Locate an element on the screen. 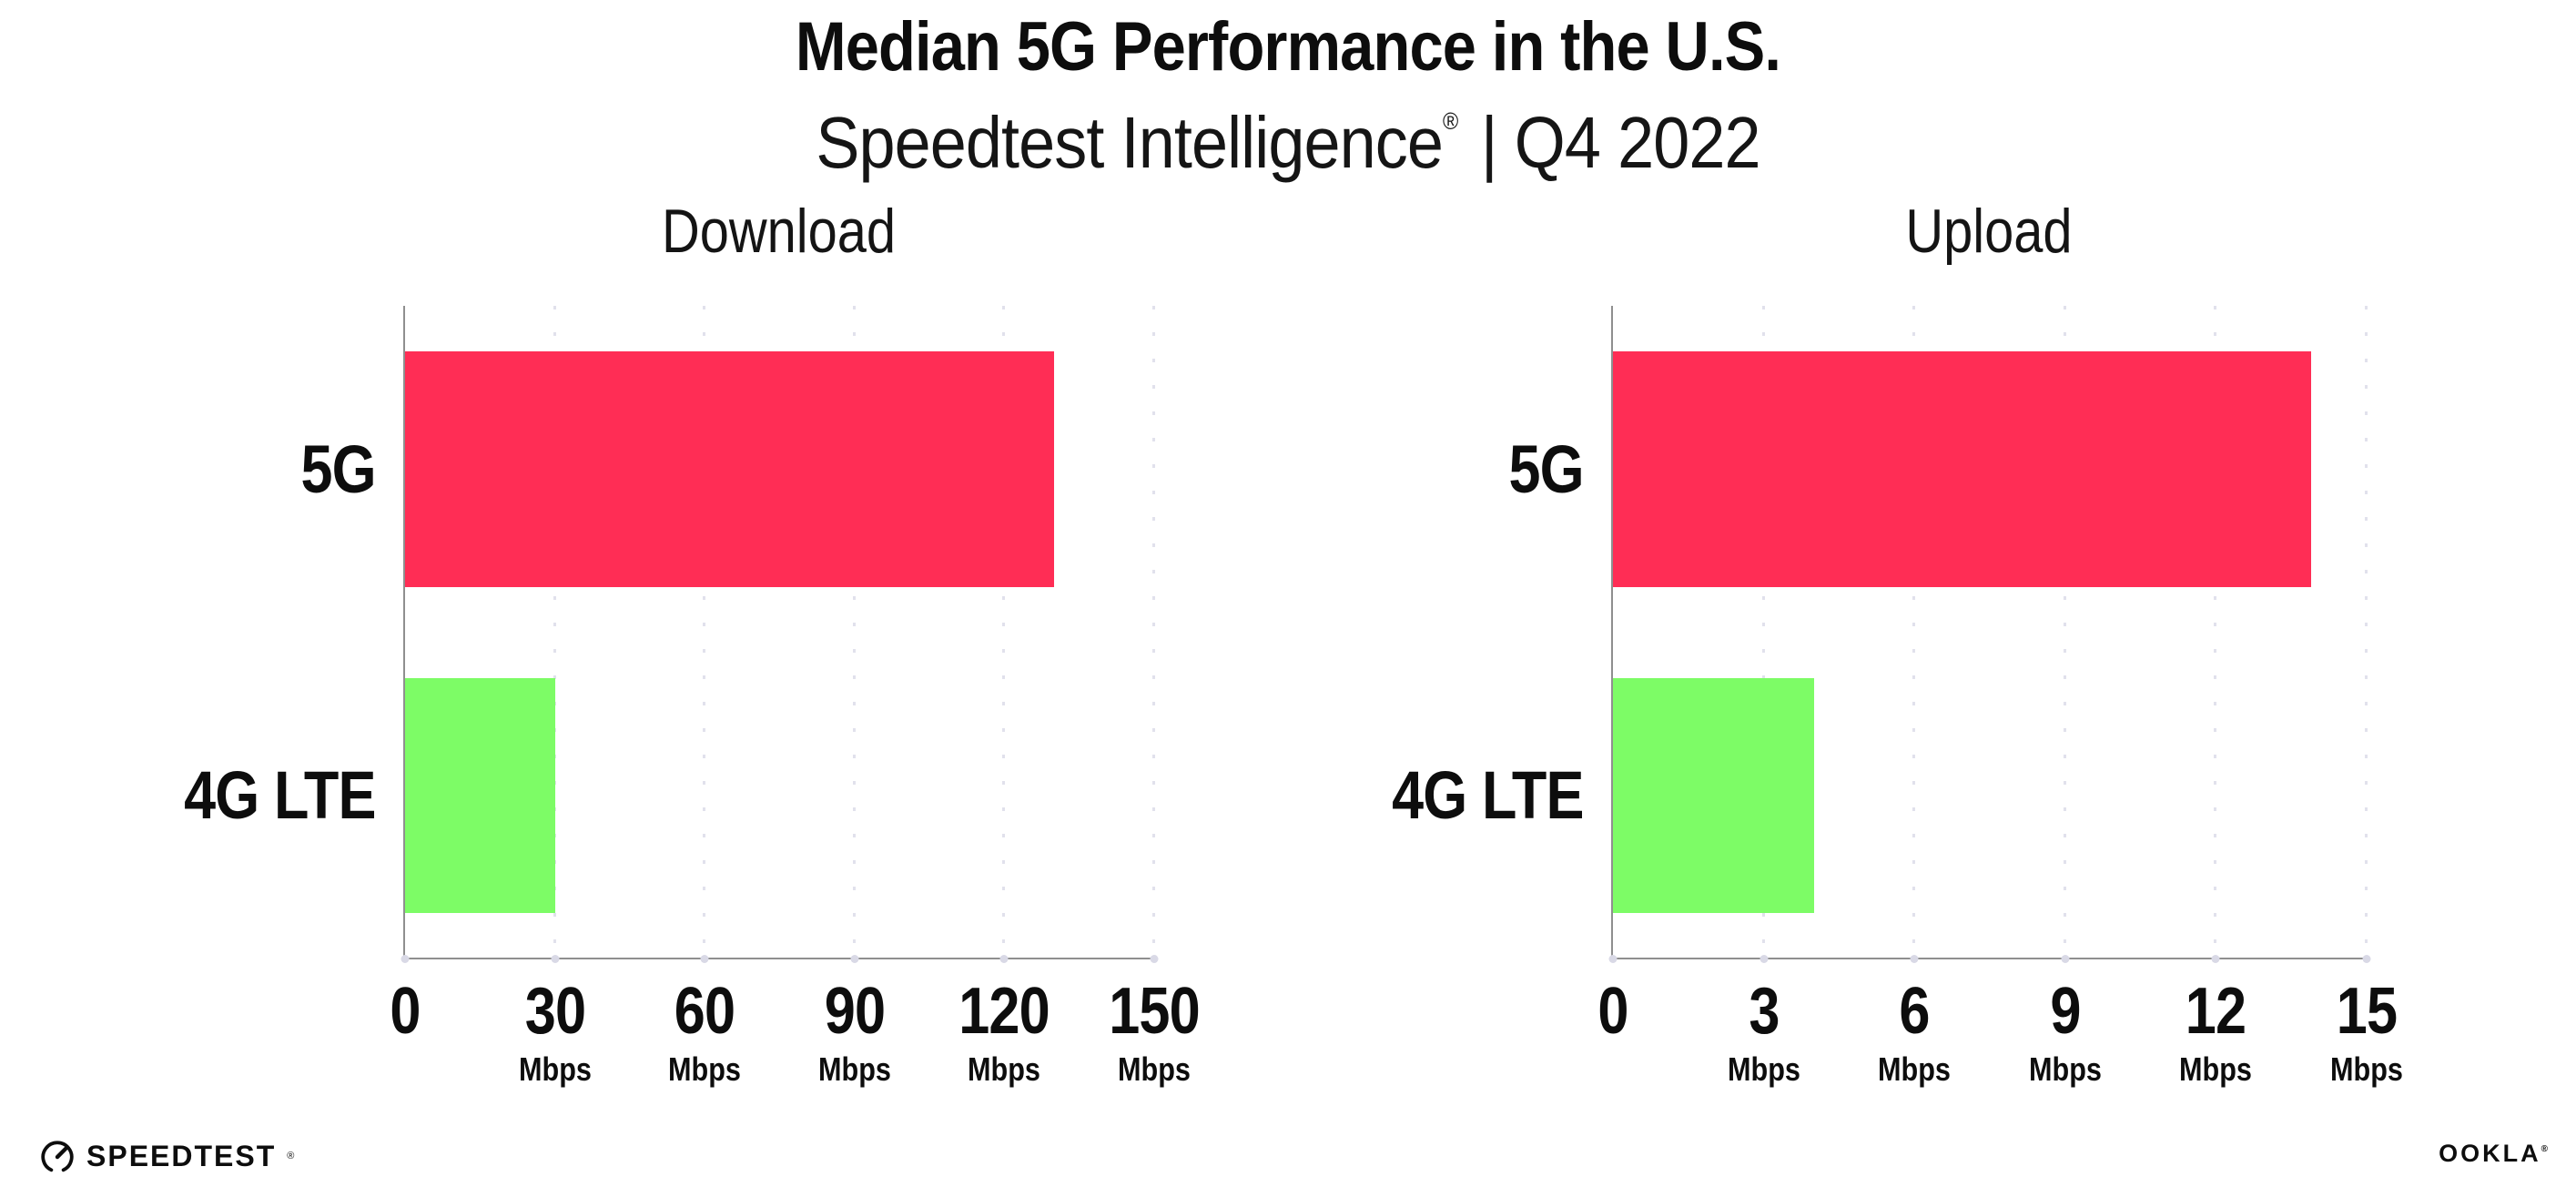  x-tick-label: 90 Mbps is located at coordinates (854, 1033).